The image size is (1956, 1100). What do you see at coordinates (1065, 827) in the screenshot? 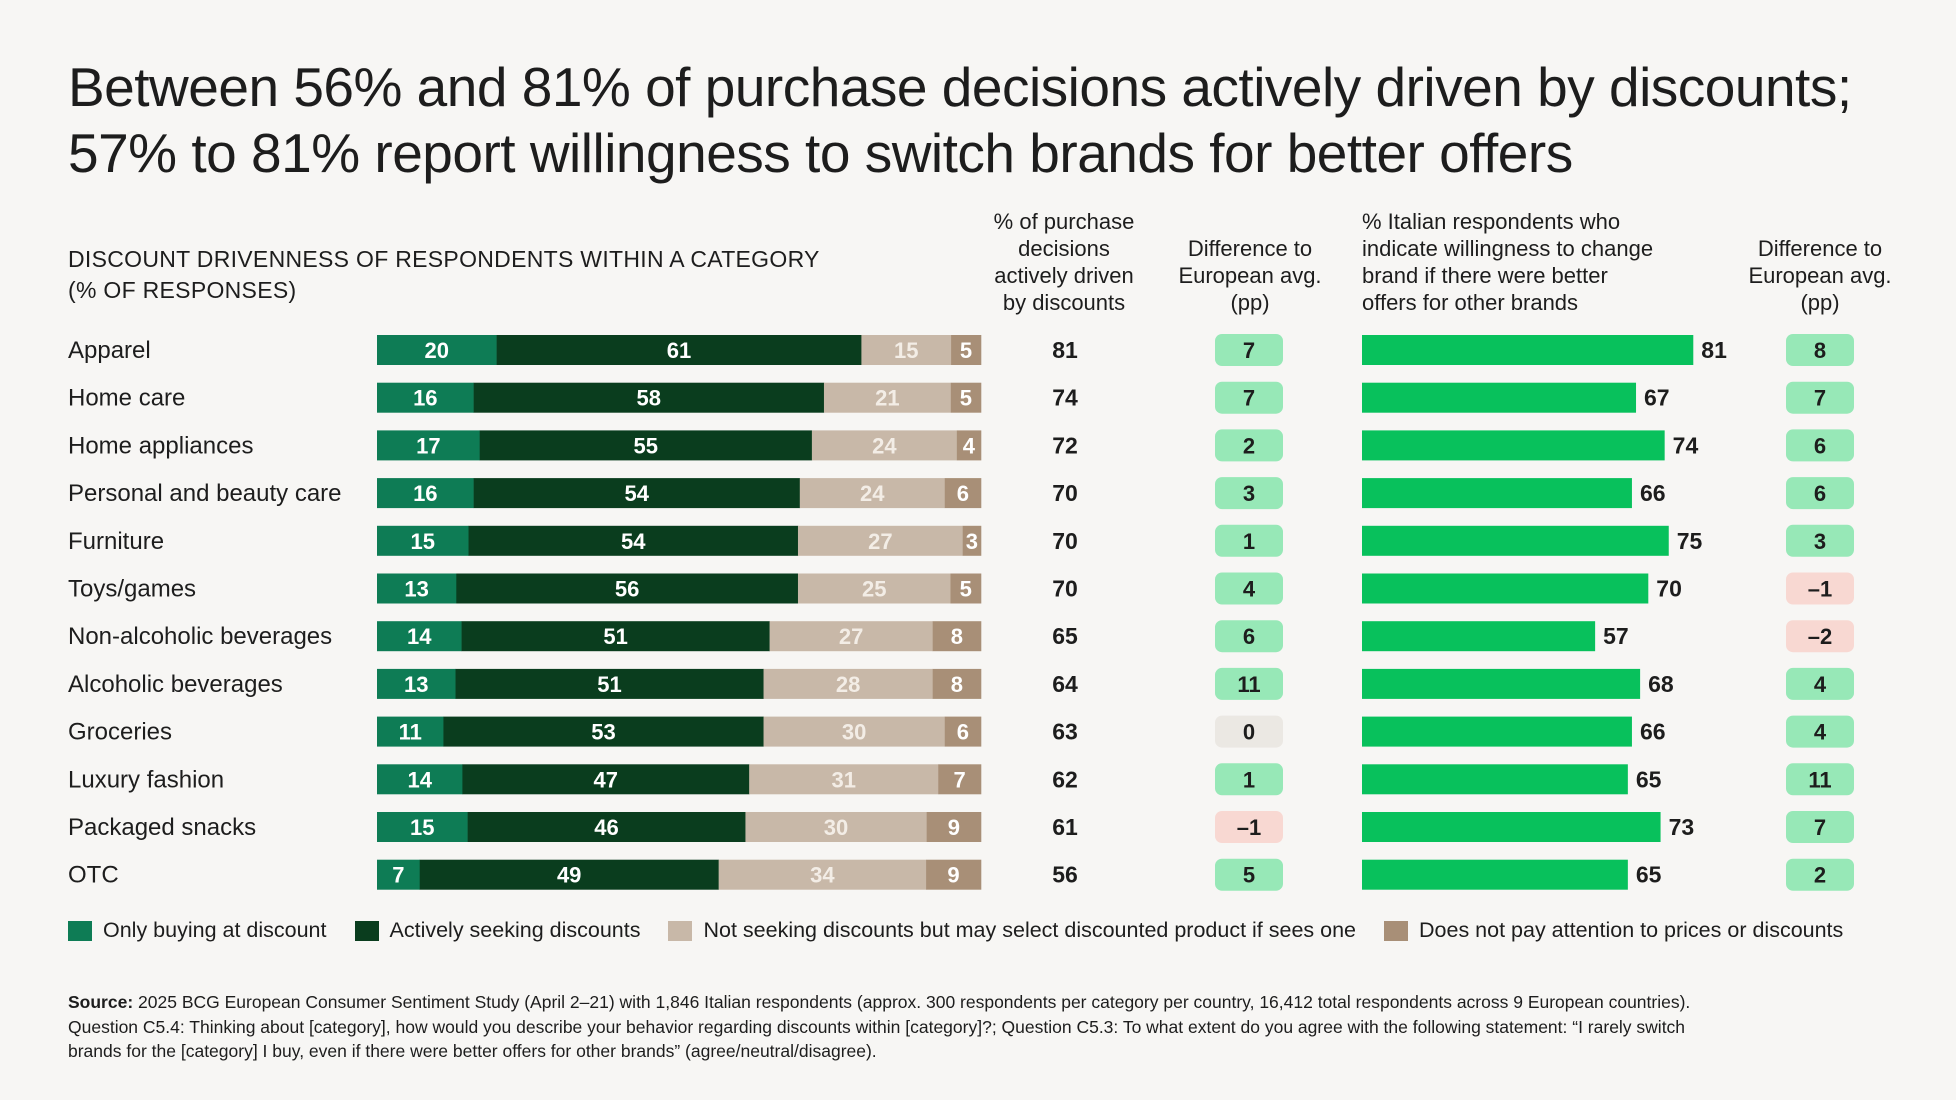
I see `pct-driven-value: 61` at bounding box center [1065, 827].